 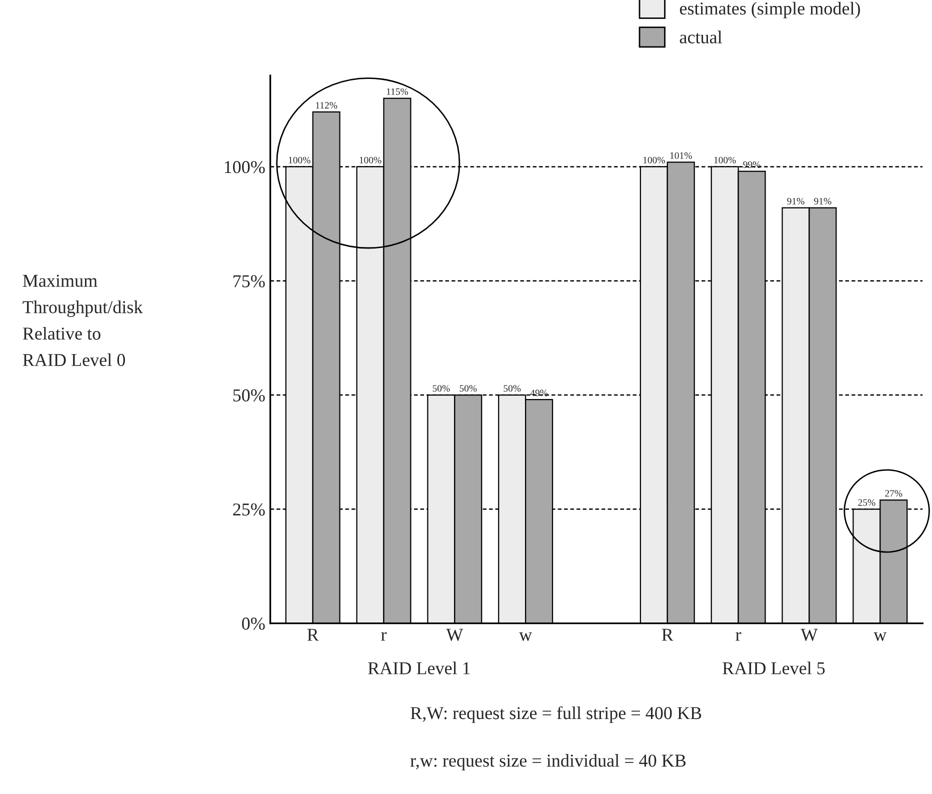 I want to click on text: RAID Level 5, so click(x=773, y=668).